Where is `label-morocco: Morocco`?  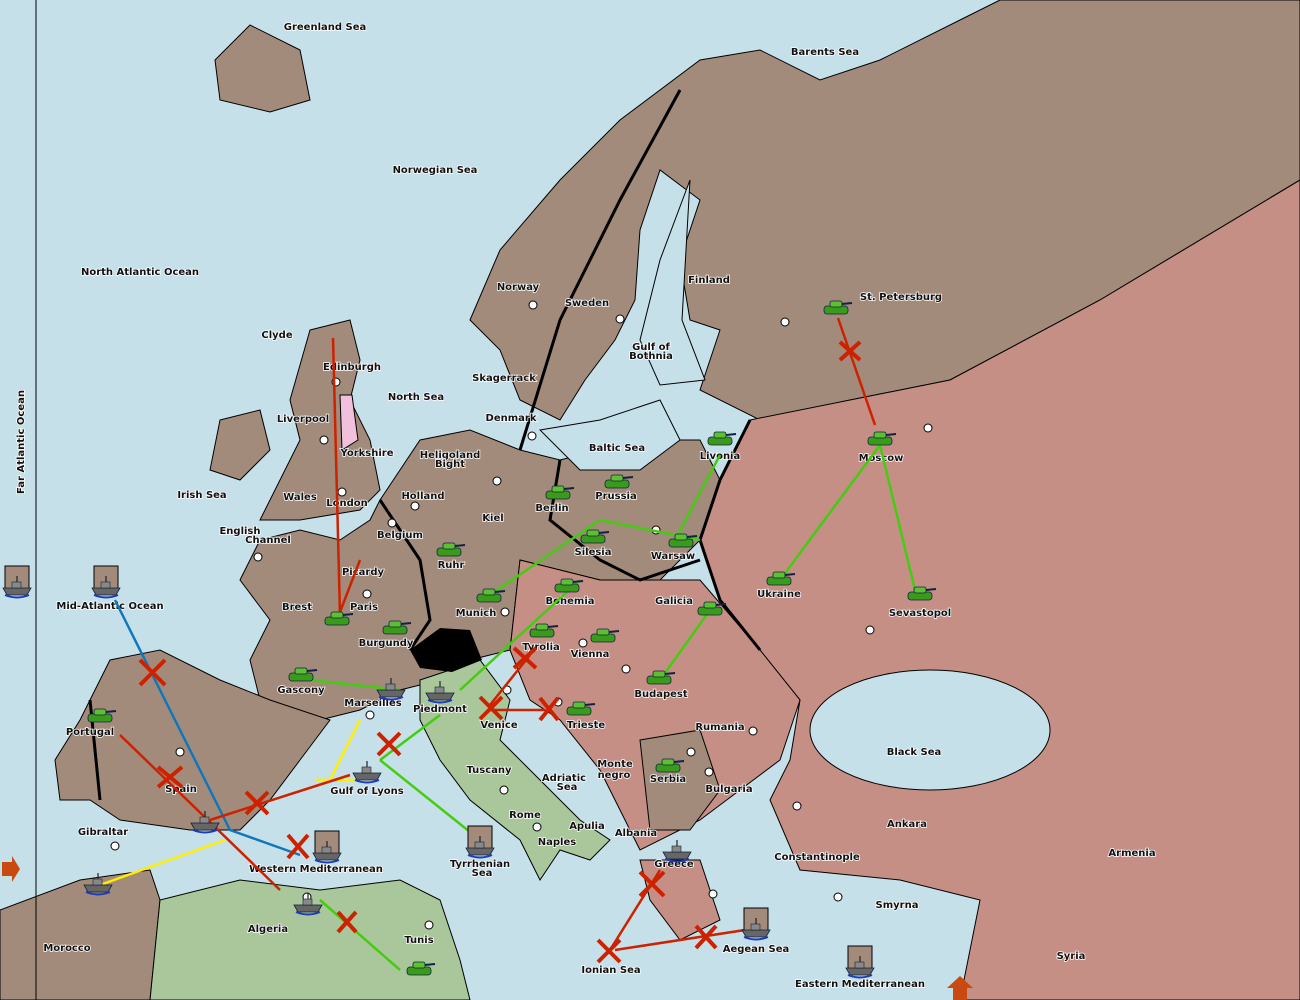 label-morocco: Morocco is located at coordinates (66, 948).